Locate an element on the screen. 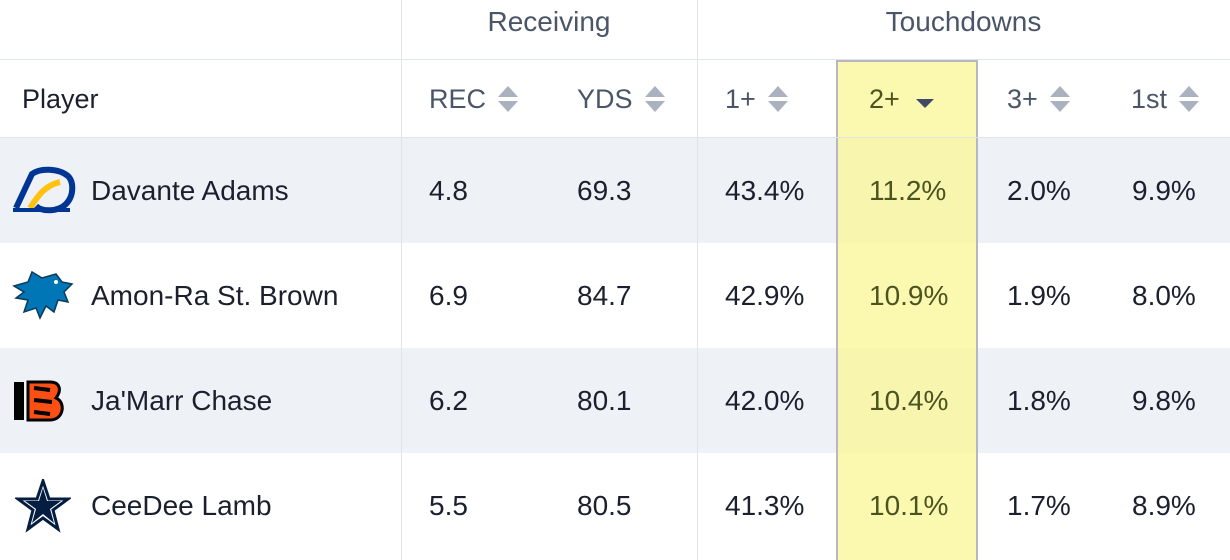  td2-value: 11.2% is located at coordinates (908, 190).